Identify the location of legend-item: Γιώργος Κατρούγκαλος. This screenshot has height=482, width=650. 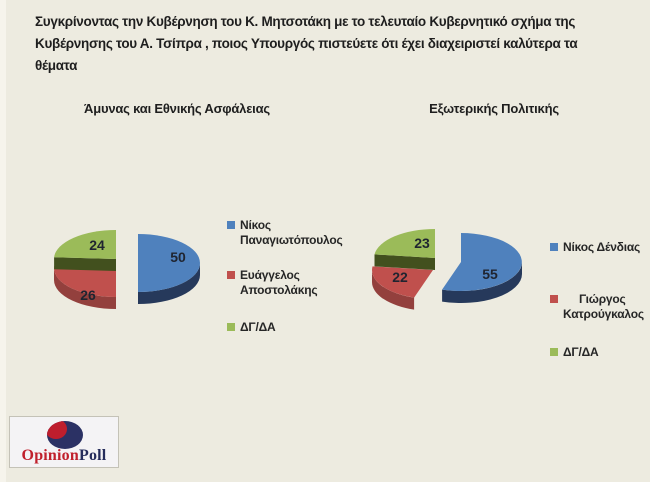
(597, 307).